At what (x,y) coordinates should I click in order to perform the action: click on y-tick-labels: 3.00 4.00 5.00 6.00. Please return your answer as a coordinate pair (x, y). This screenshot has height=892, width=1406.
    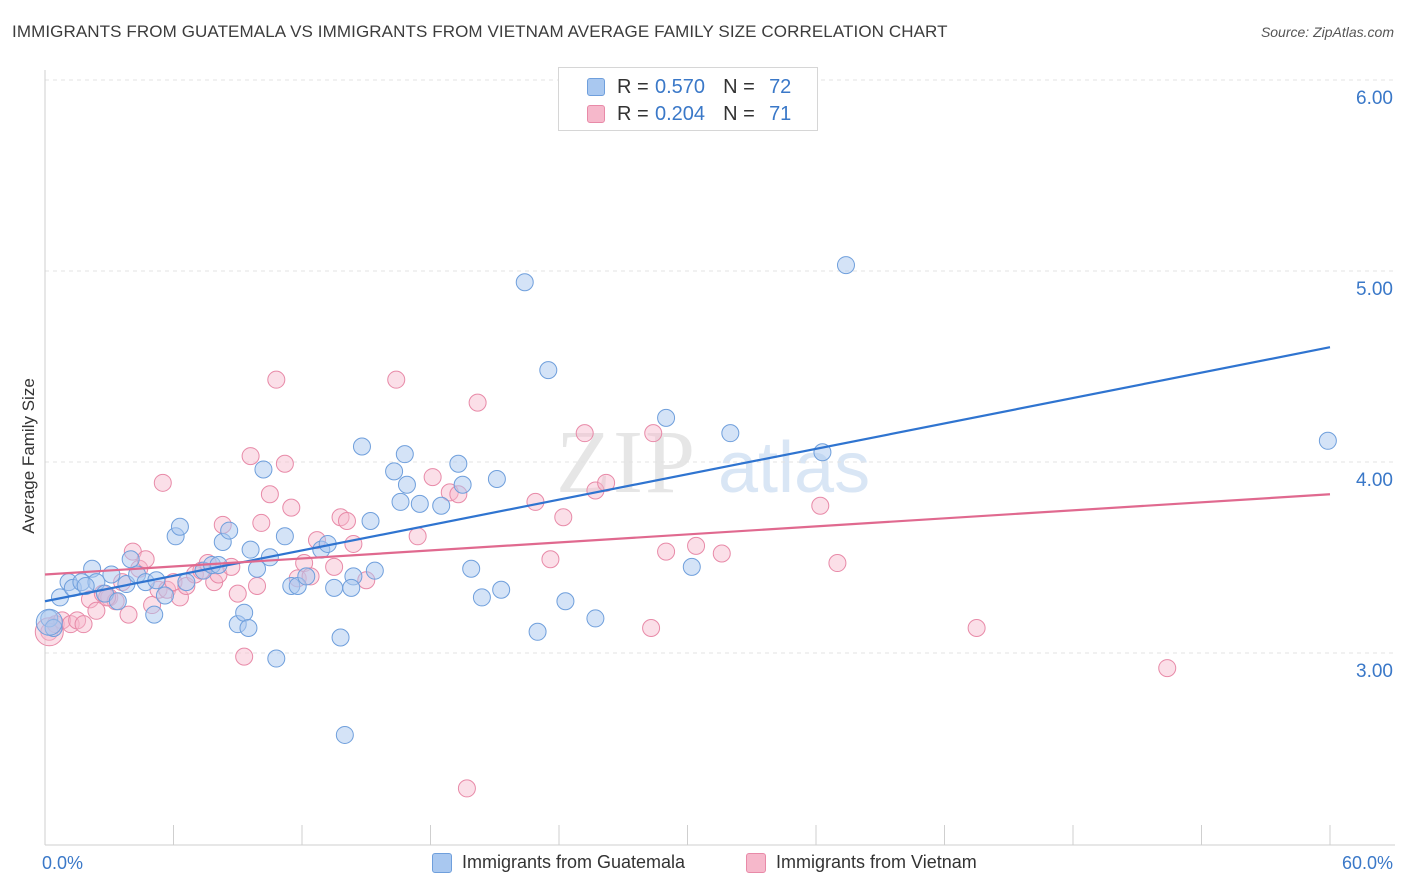
    Looking at the image, I should click on (1374, 385).